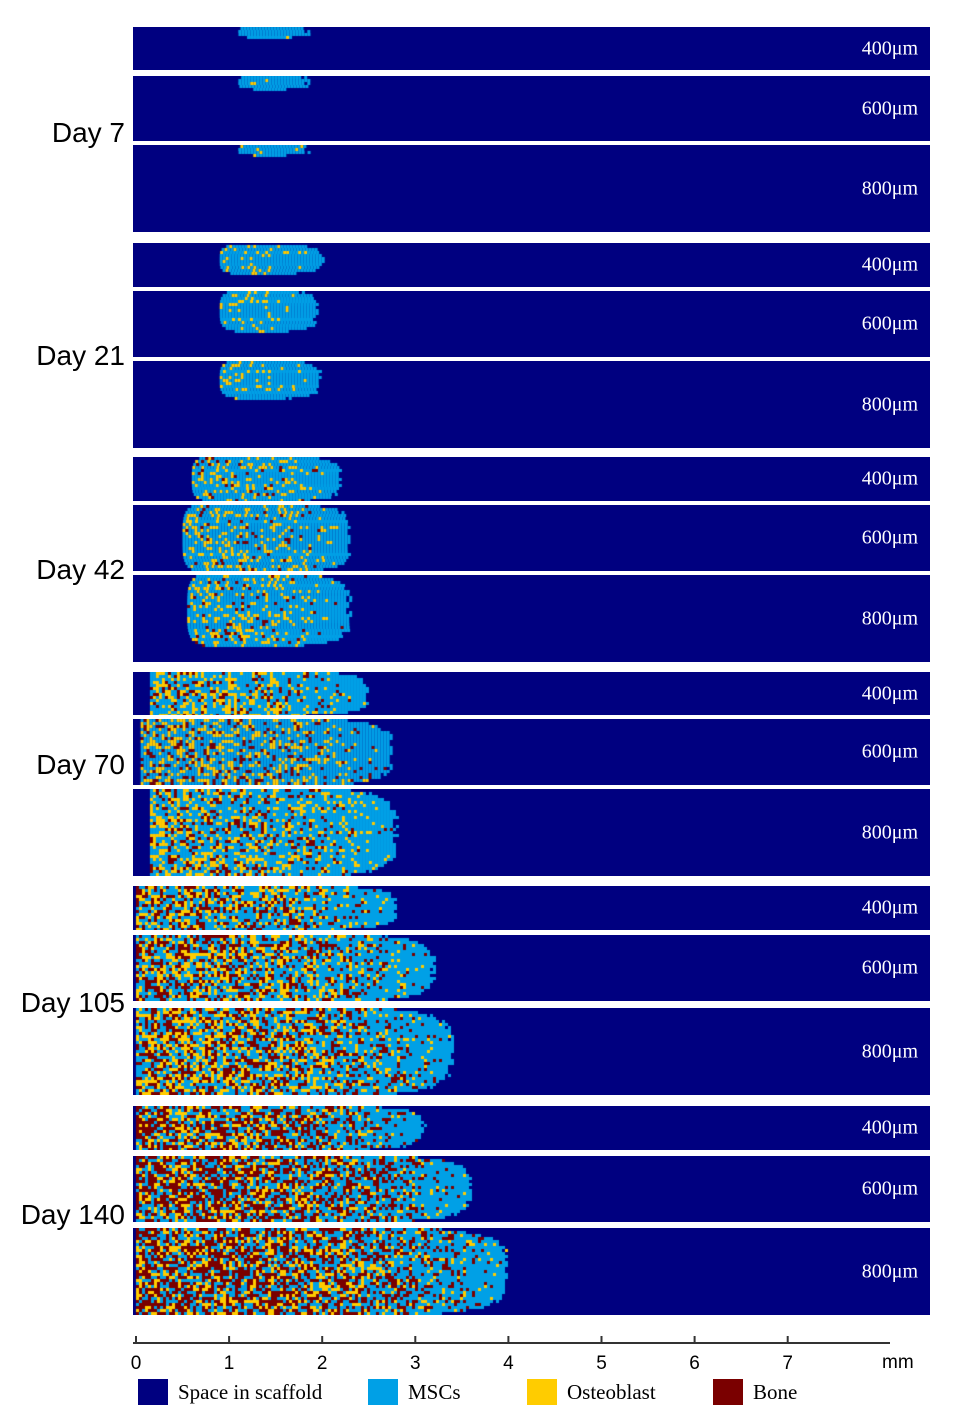 This screenshot has height=1421, width=955. I want to click on day-label: Day 21, so click(80, 355).